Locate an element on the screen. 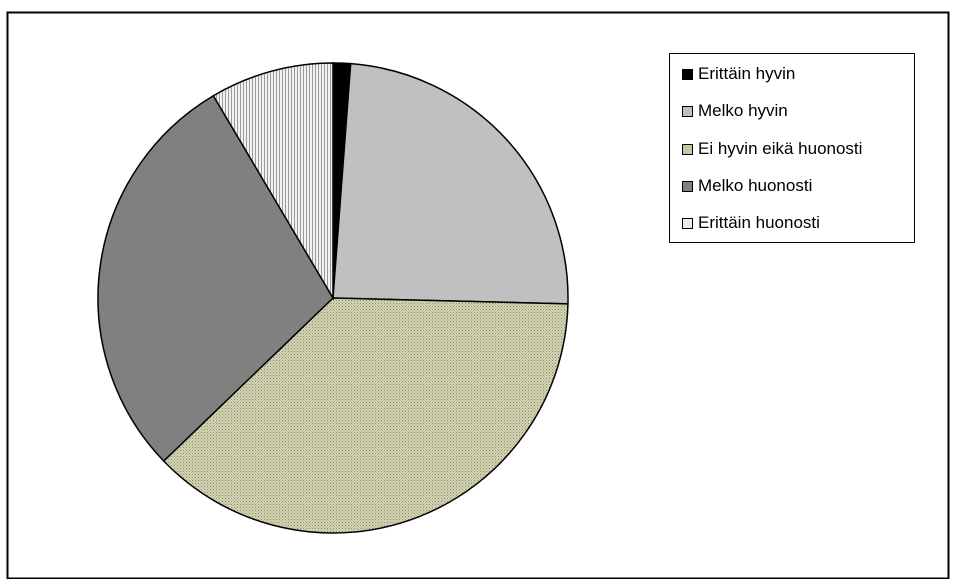  legend-item-ei-hyvin-eika-huonosti: Ei hyvin eikä huonosti is located at coordinates (772, 149).